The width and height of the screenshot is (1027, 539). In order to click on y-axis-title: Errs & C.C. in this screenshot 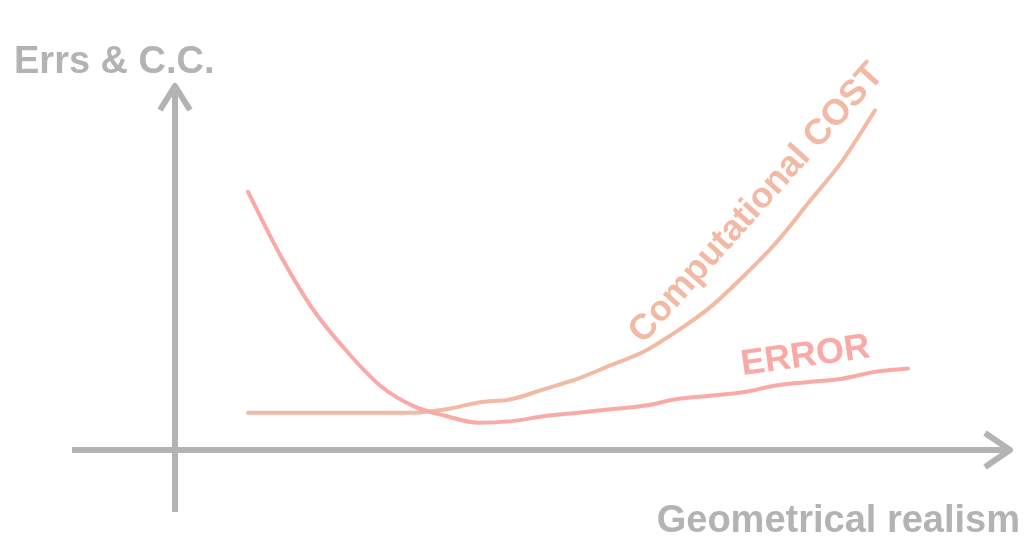, I will do `click(114, 60)`.